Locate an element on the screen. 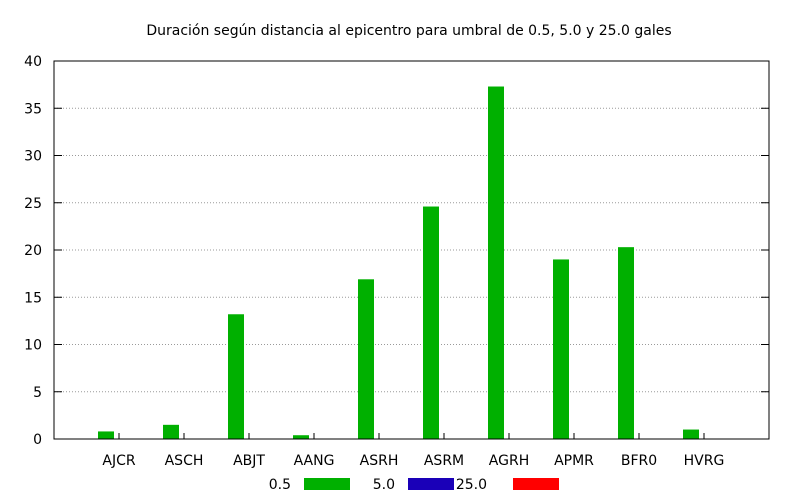  y-tick-label: 20 is located at coordinates (33, 251).